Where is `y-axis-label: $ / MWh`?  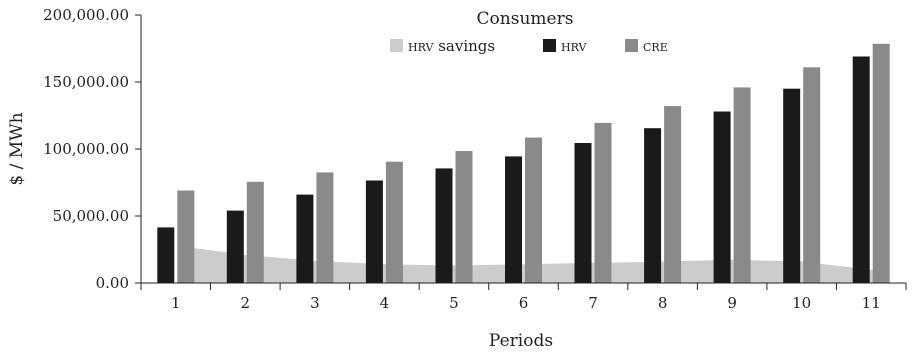 y-axis-label: $ / MWh is located at coordinates (17, 148).